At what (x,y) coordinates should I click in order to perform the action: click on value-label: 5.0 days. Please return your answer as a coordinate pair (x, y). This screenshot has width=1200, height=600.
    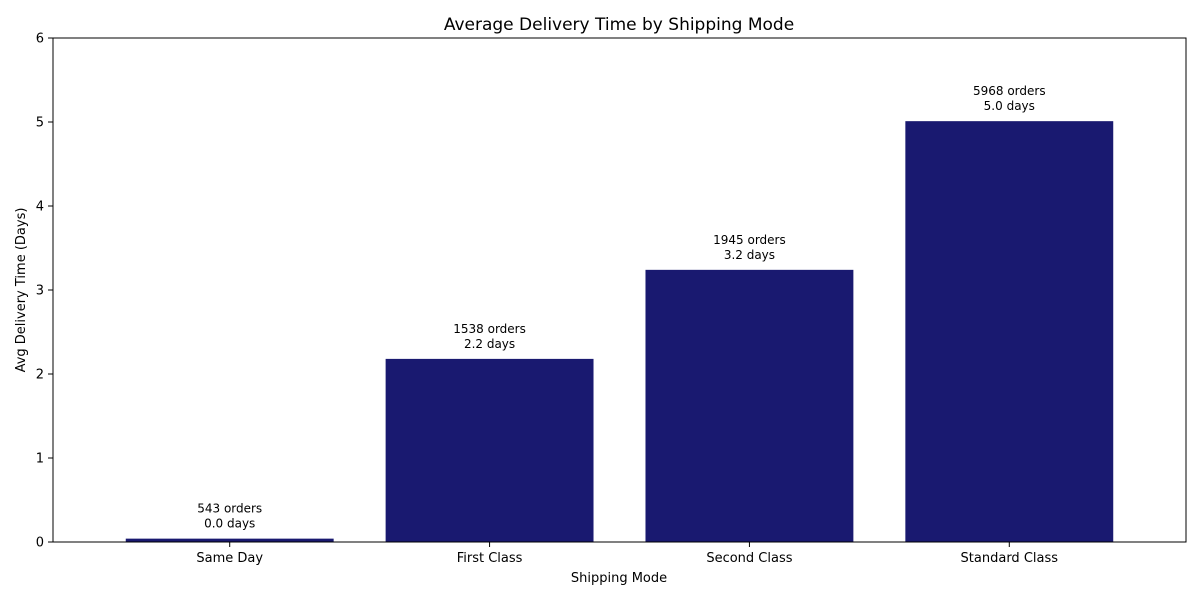
    Looking at the image, I should click on (1009, 106).